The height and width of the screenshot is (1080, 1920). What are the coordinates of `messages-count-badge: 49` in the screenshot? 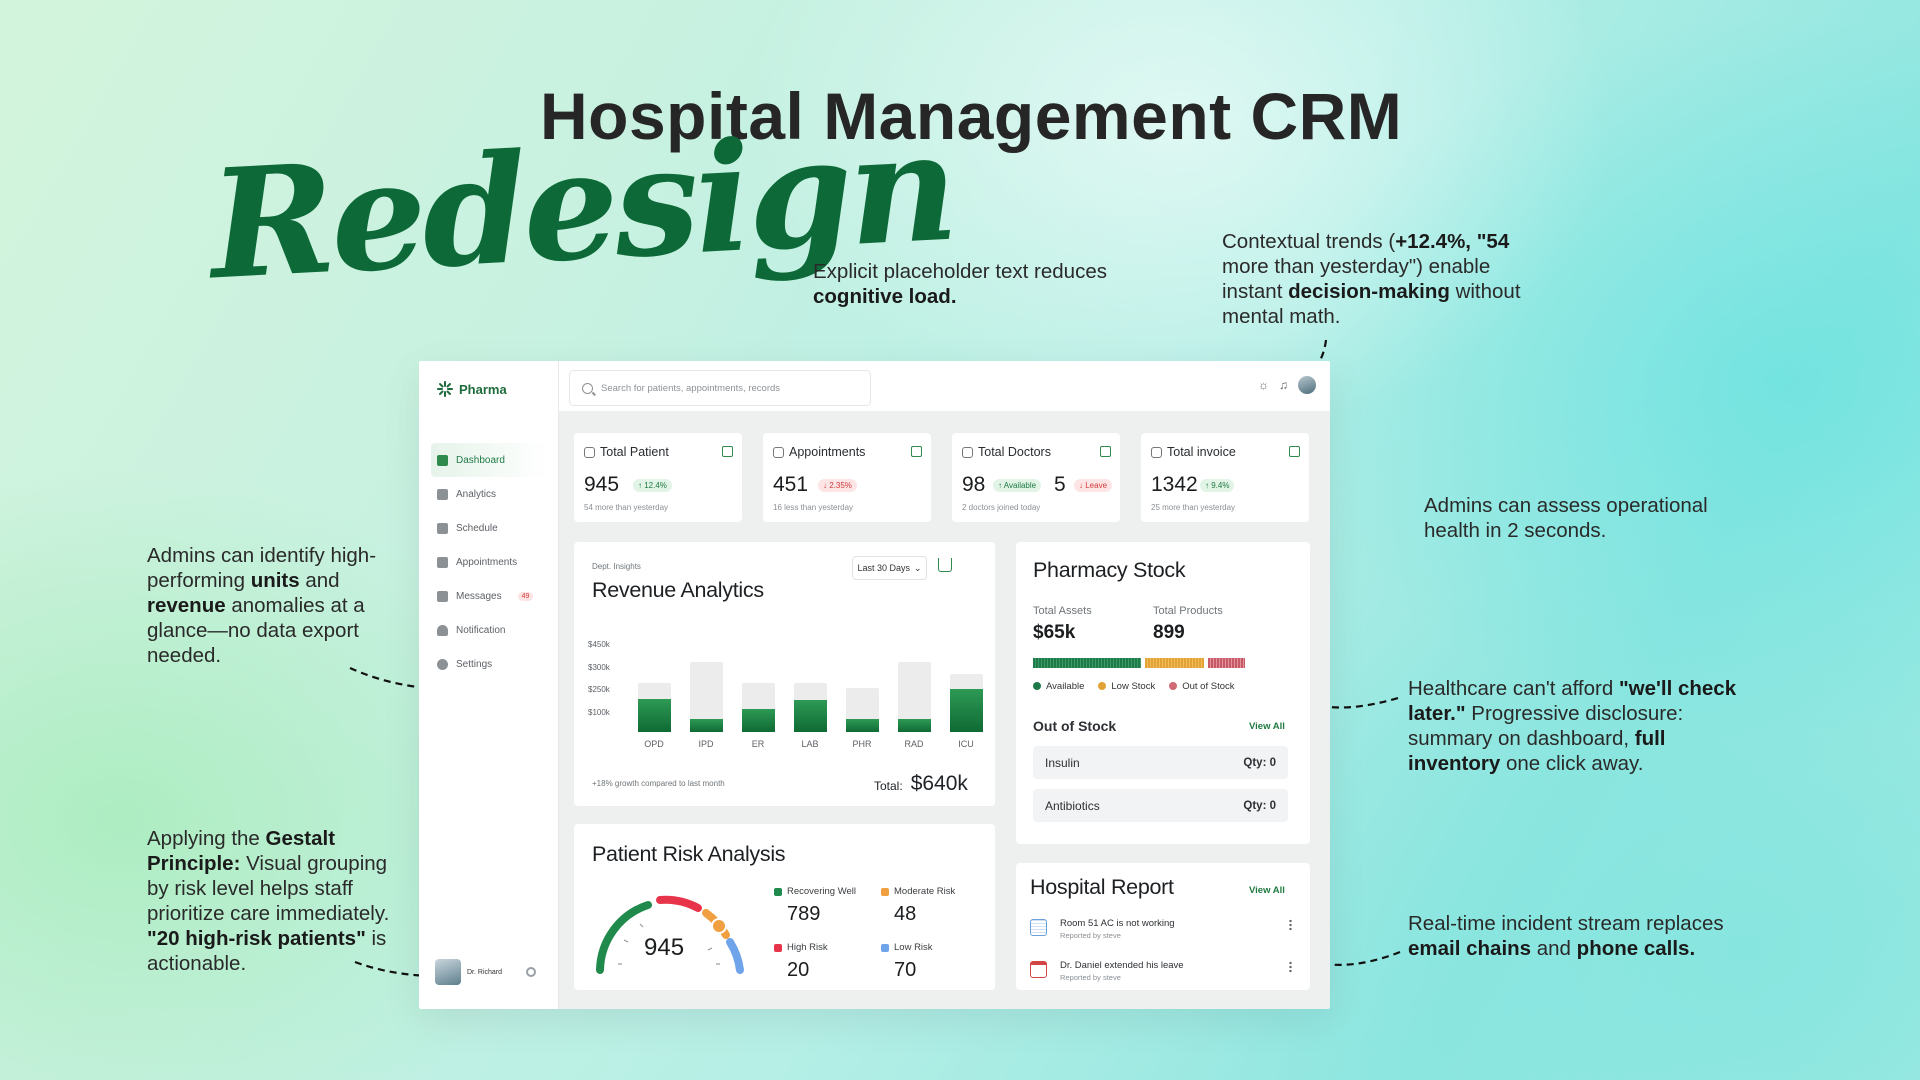 It's located at (525, 596).